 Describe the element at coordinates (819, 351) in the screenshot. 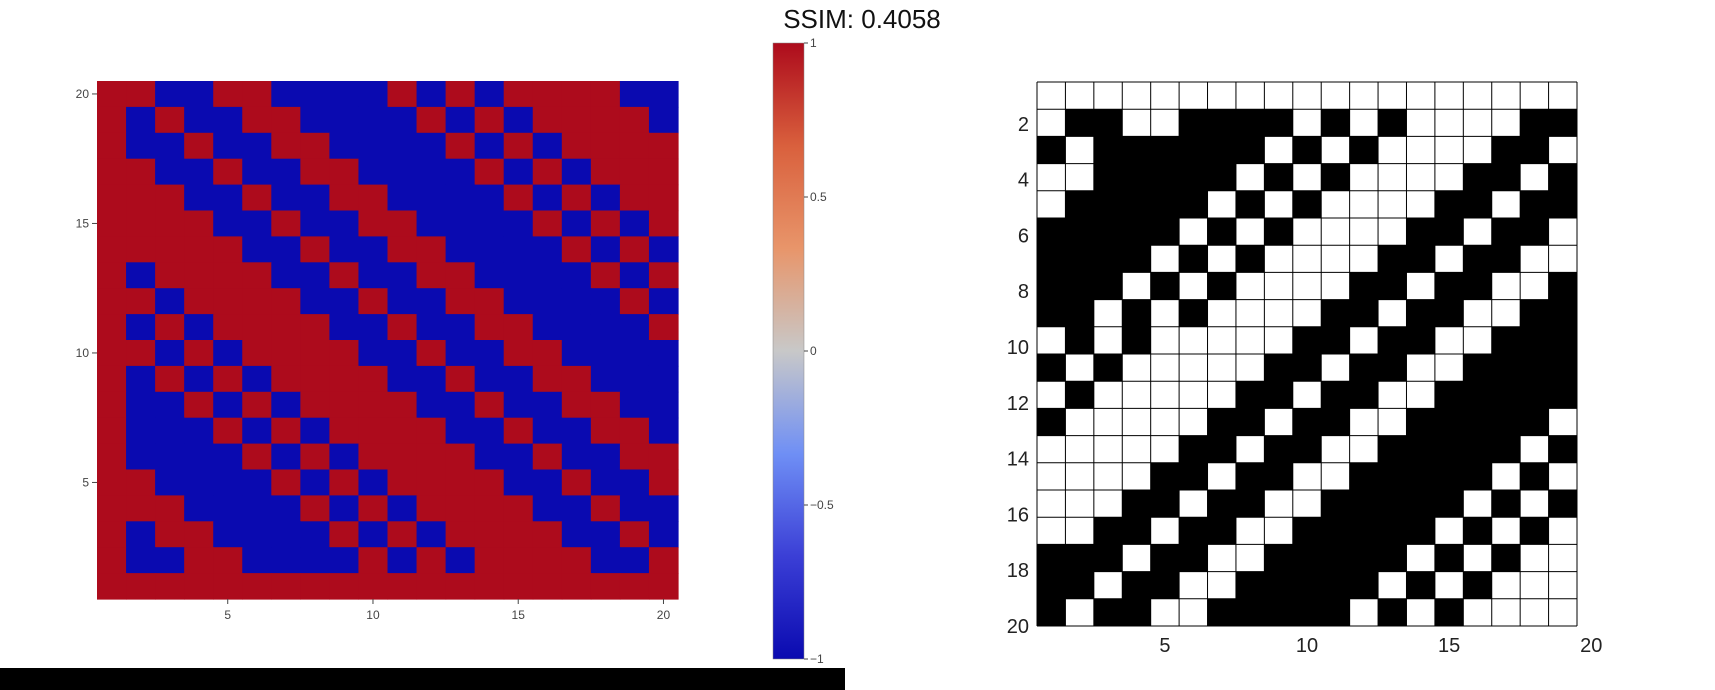

I see `colorbar-axis: 1 0.5 0 −0.5 −1` at that location.